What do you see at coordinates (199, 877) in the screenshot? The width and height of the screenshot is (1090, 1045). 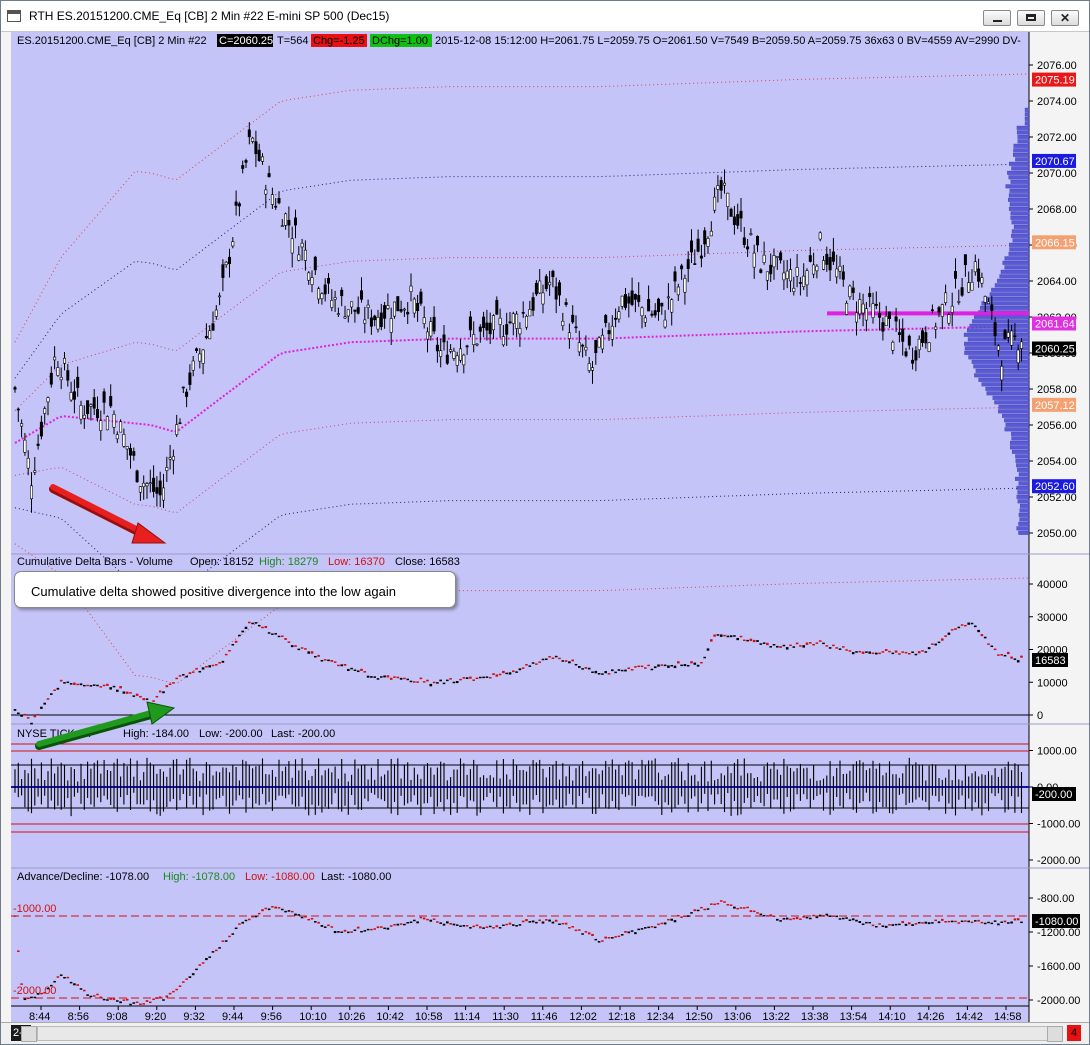 I see `ad-high: High: -1078.00` at bounding box center [199, 877].